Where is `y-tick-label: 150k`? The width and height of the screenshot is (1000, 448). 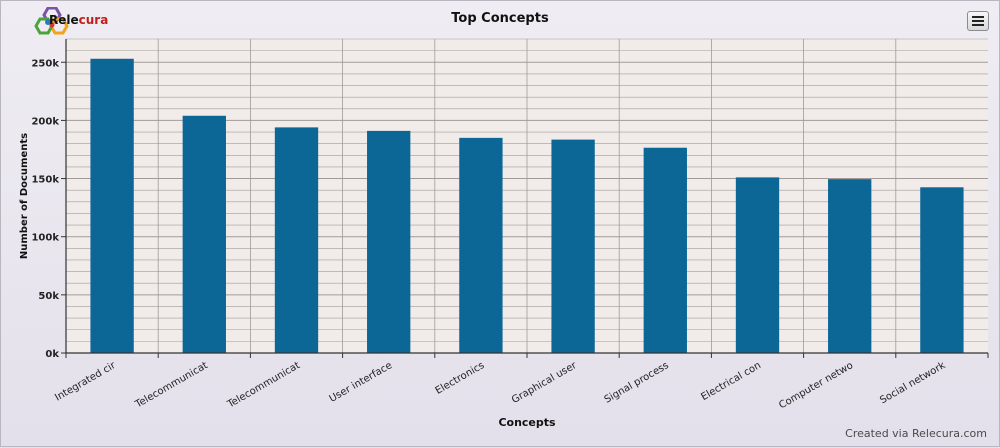 y-tick-label: 150k is located at coordinates (45, 180).